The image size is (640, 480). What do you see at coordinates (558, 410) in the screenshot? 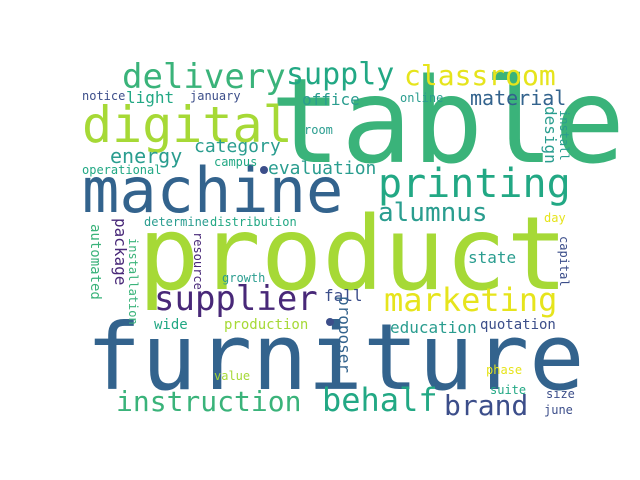
I see `word-june: june` at bounding box center [558, 410].